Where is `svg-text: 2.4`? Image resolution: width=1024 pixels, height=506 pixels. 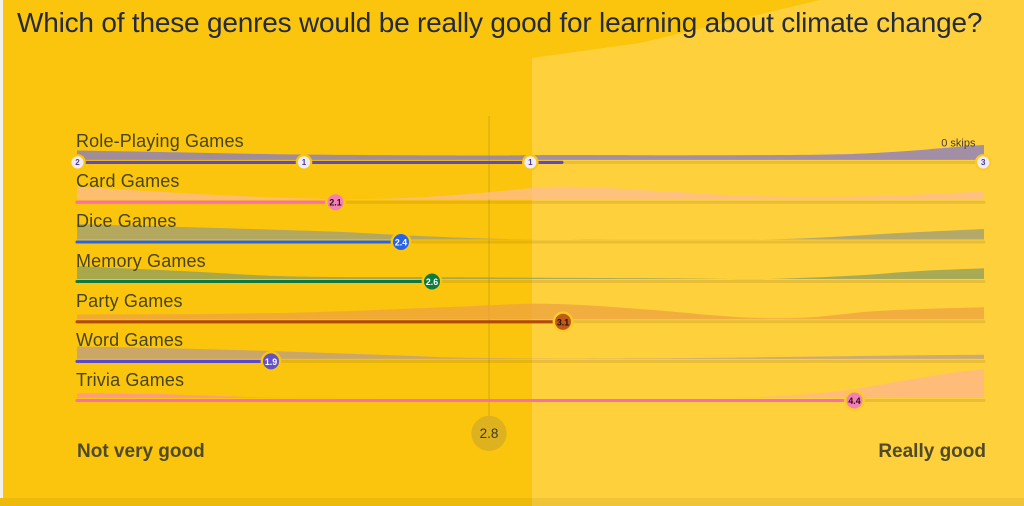 svg-text: 2.4 is located at coordinates (401, 243).